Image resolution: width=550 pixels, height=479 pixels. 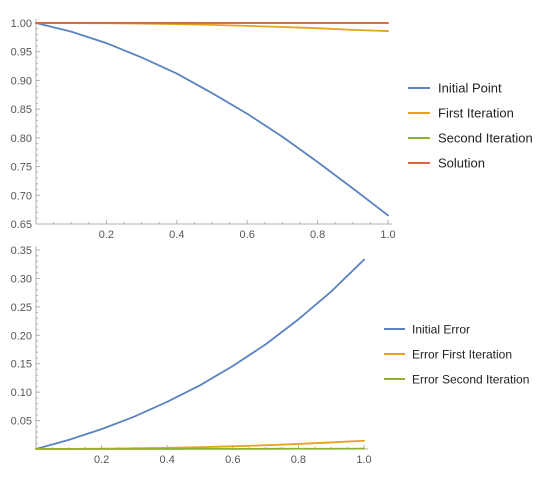 What do you see at coordinates (21, 24) in the screenshot?
I see `y-tick-label: 1.00` at bounding box center [21, 24].